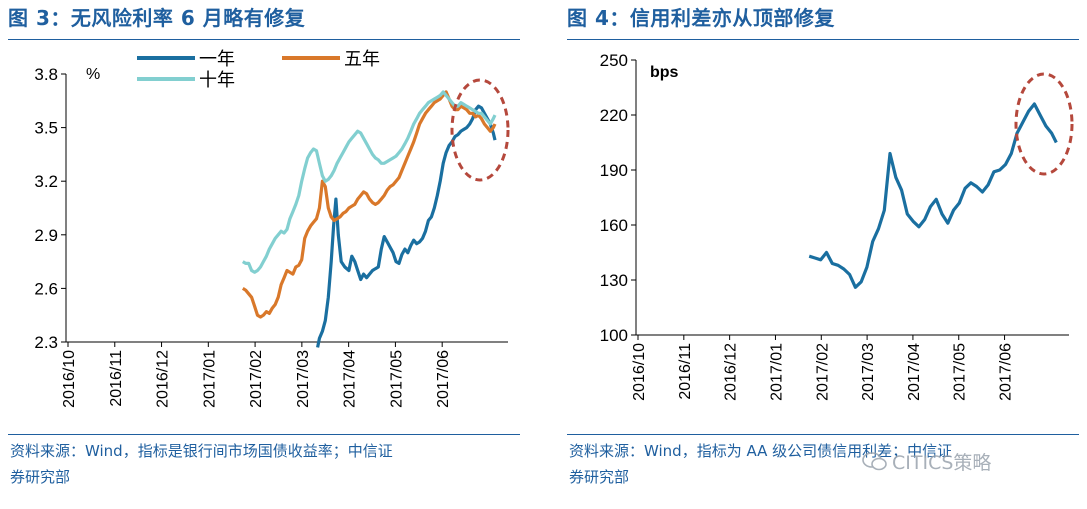 The image size is (1087, 509). What do you see at coordinates (46, 288) in the screenshot?
I see `left-y-tick-label: 2.6` at bounding box center [46, 288].